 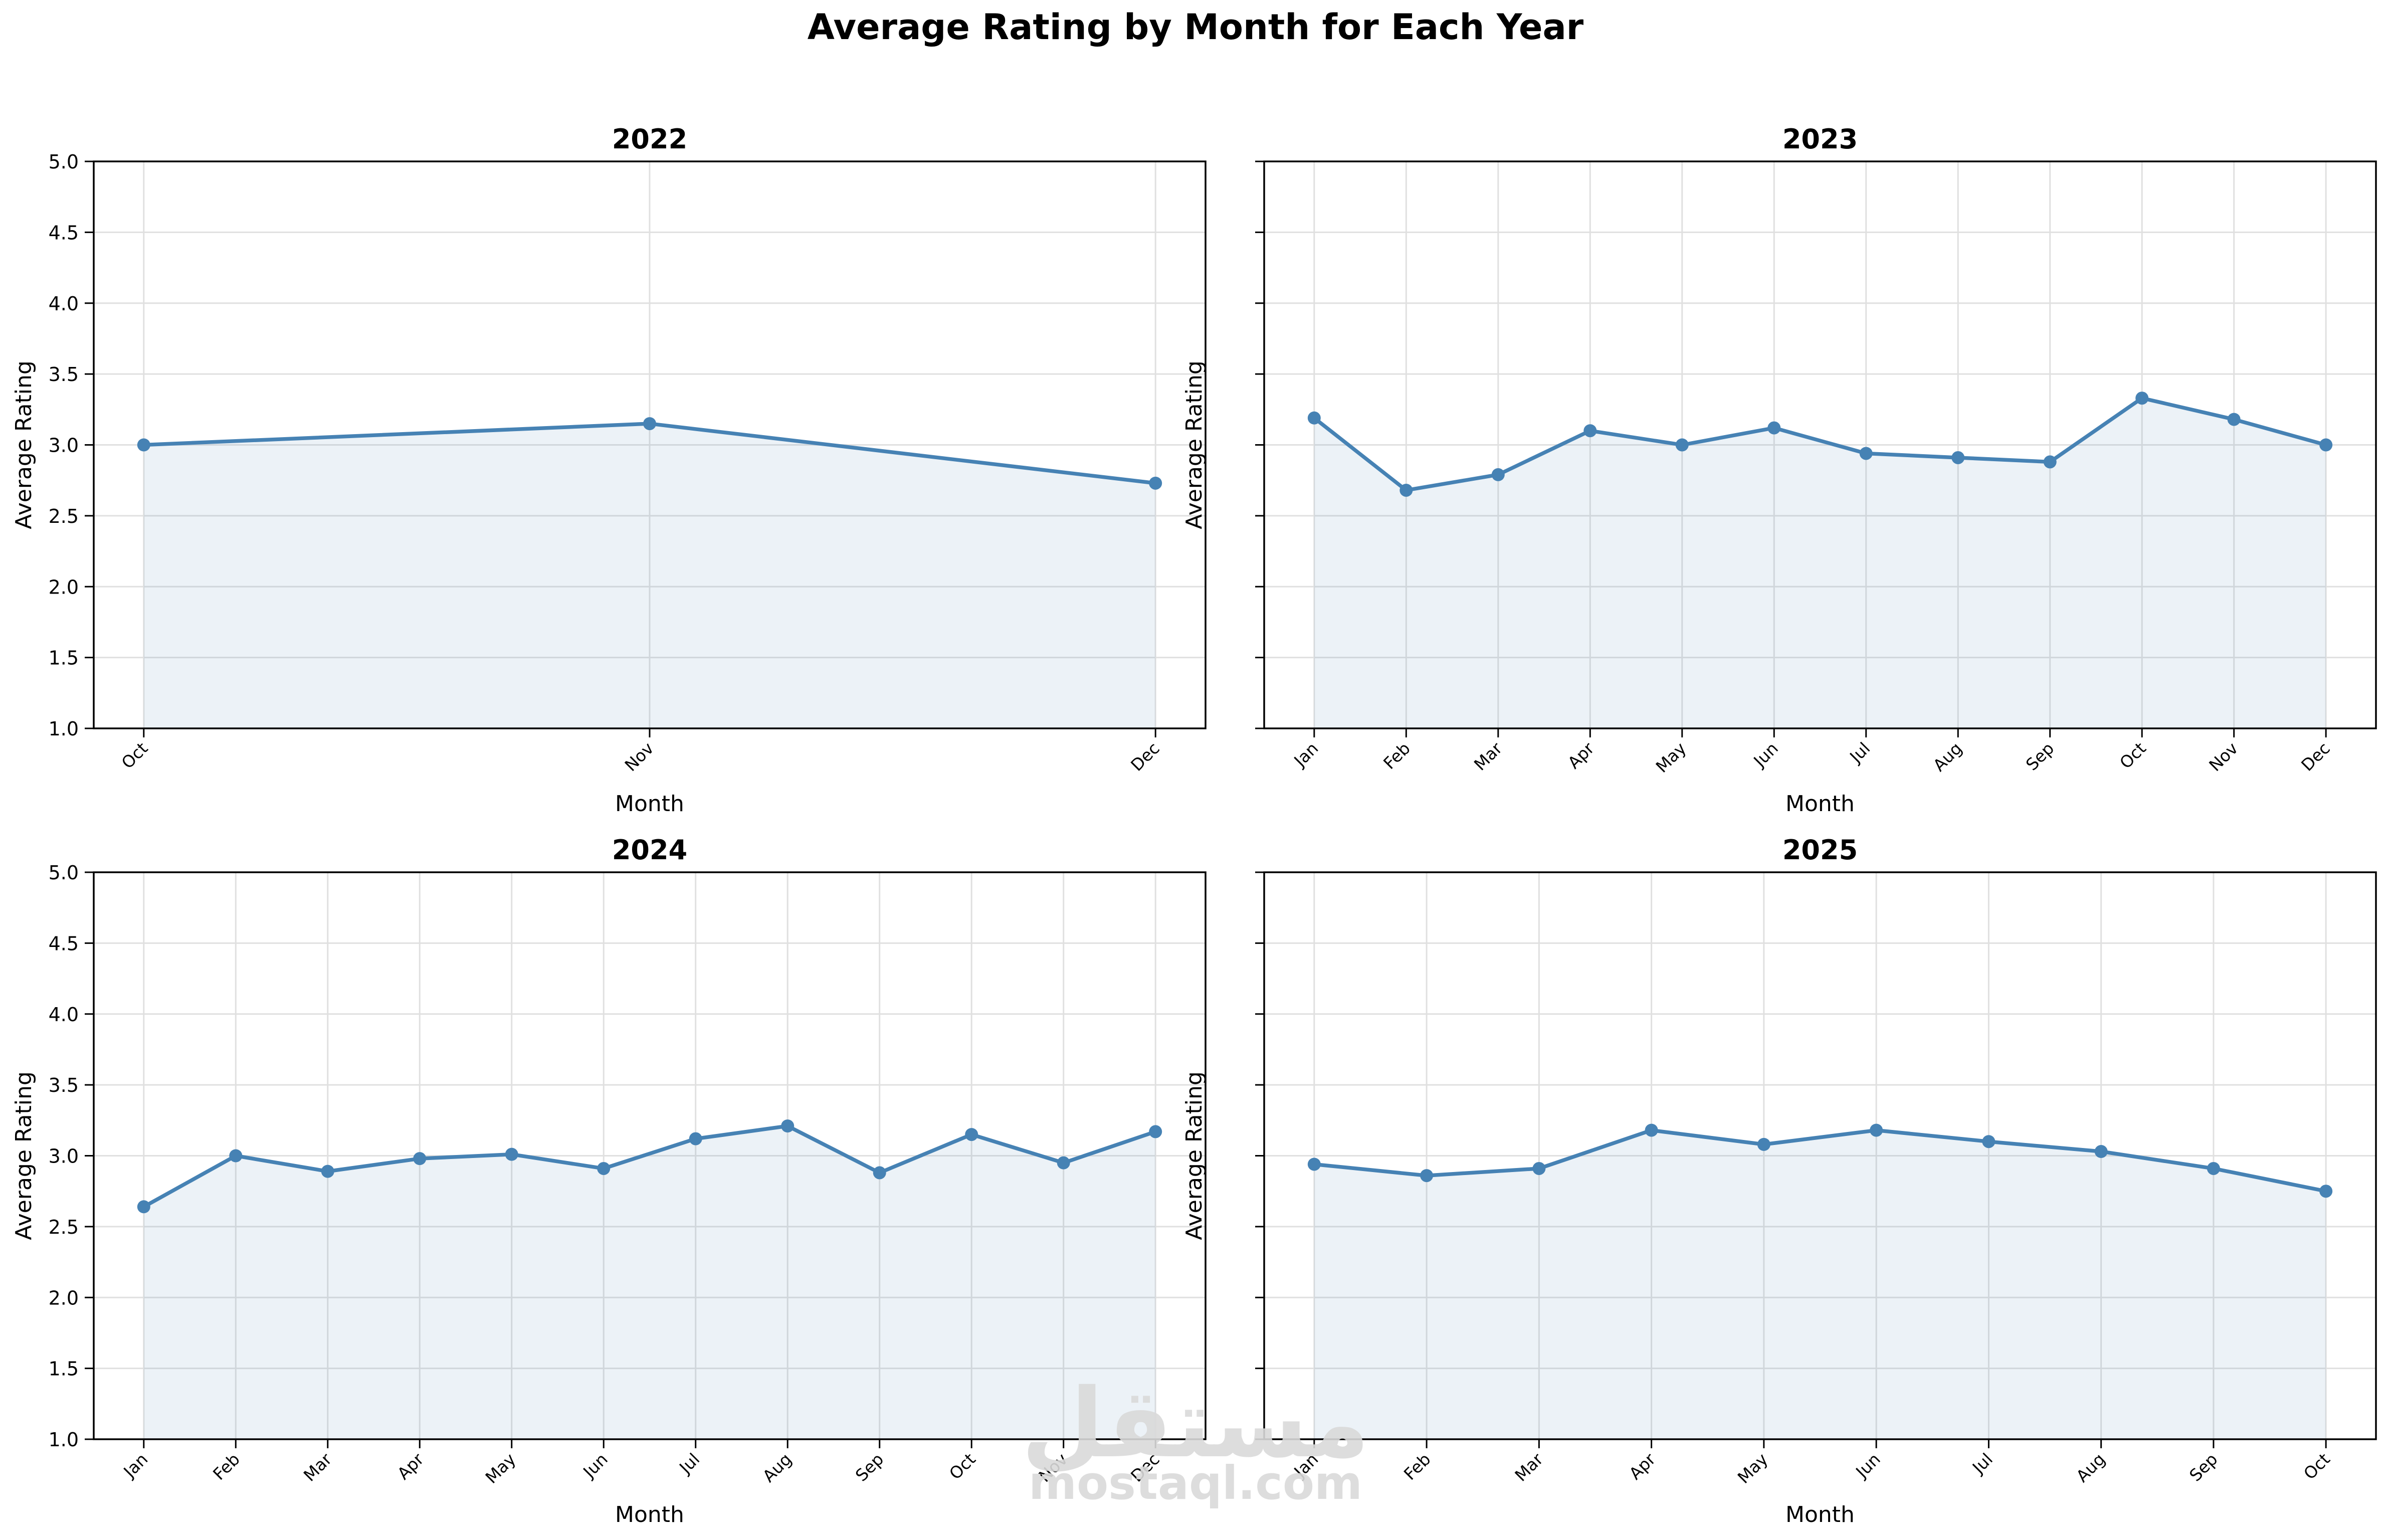 What do you see at coordinates (1196, 1424) in the screenshot?
I see `watermark-arabic: مستقل` at bounding box center [1196, 1424].